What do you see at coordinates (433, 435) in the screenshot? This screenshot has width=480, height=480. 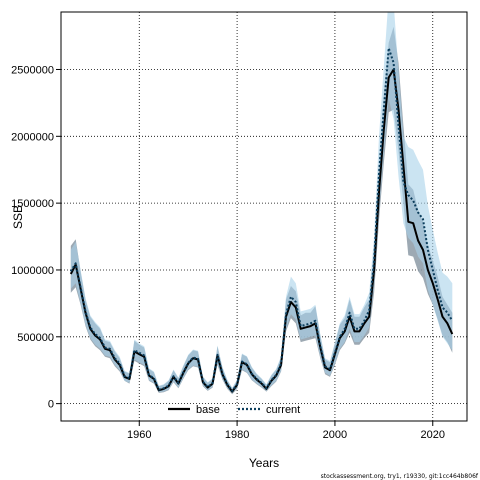 I see `x-tick-label: 2020` at bounding box center [433, 435].